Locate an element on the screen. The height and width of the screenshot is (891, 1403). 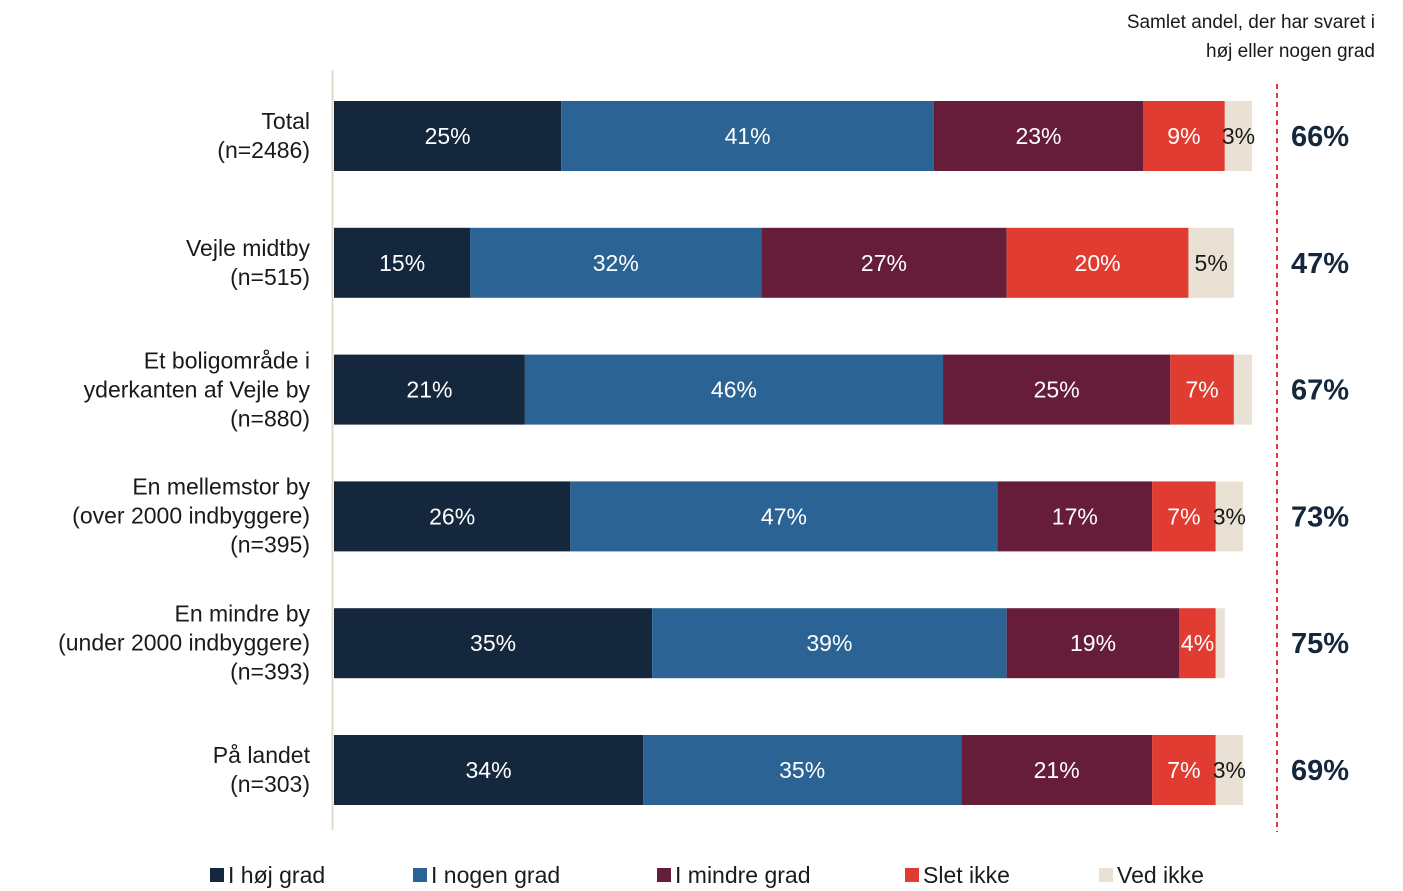
data-label: 27% is located at coordinates (884, 263).